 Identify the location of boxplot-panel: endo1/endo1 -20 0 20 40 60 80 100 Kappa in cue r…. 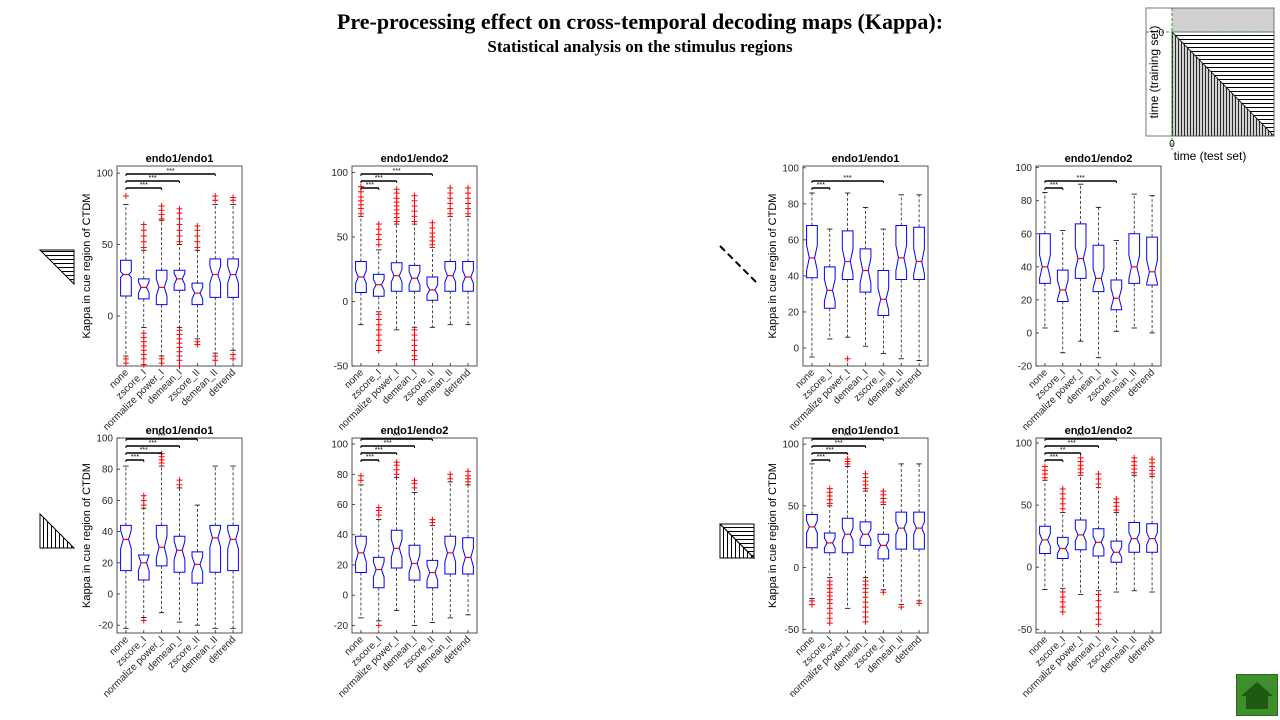
(162, 562).